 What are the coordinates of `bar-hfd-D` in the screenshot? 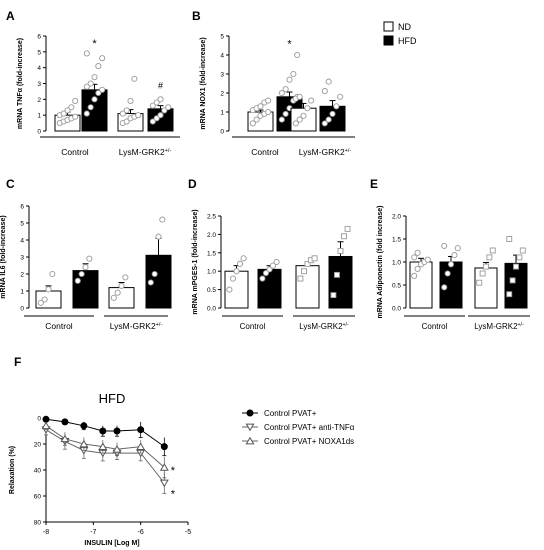 It's located at (340, 282).